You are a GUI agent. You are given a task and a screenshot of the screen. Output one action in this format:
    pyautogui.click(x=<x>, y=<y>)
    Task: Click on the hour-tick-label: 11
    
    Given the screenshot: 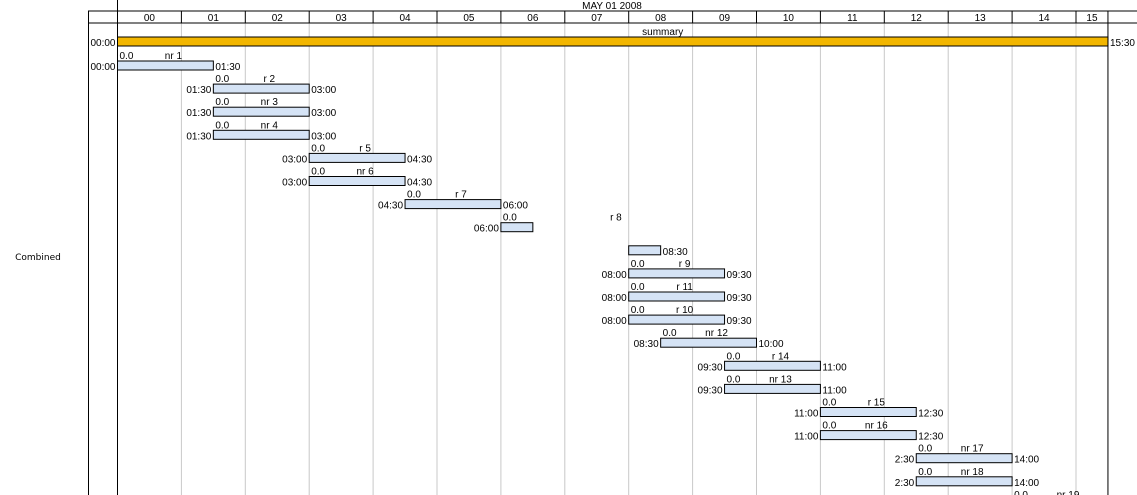 What is the action you would take?
    pyautogui.click(x=852, y=18)
    